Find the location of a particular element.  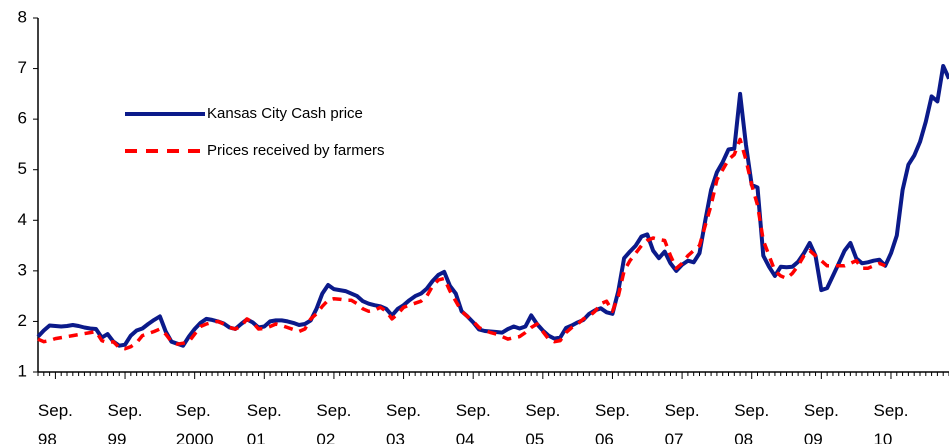

y-tick-label: 3 is located at coordinates (22, 269).